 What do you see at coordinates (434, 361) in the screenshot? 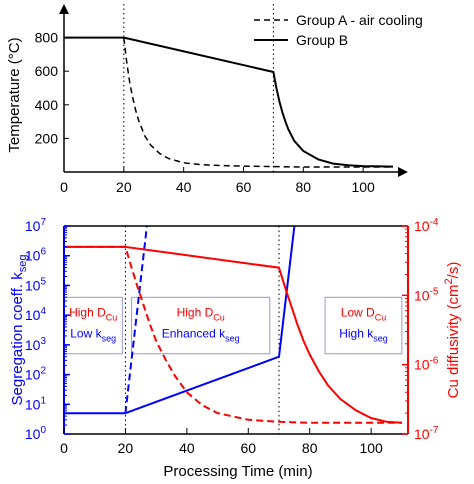
I see `tick-exponent: -6` at bounding box center [434, 361].